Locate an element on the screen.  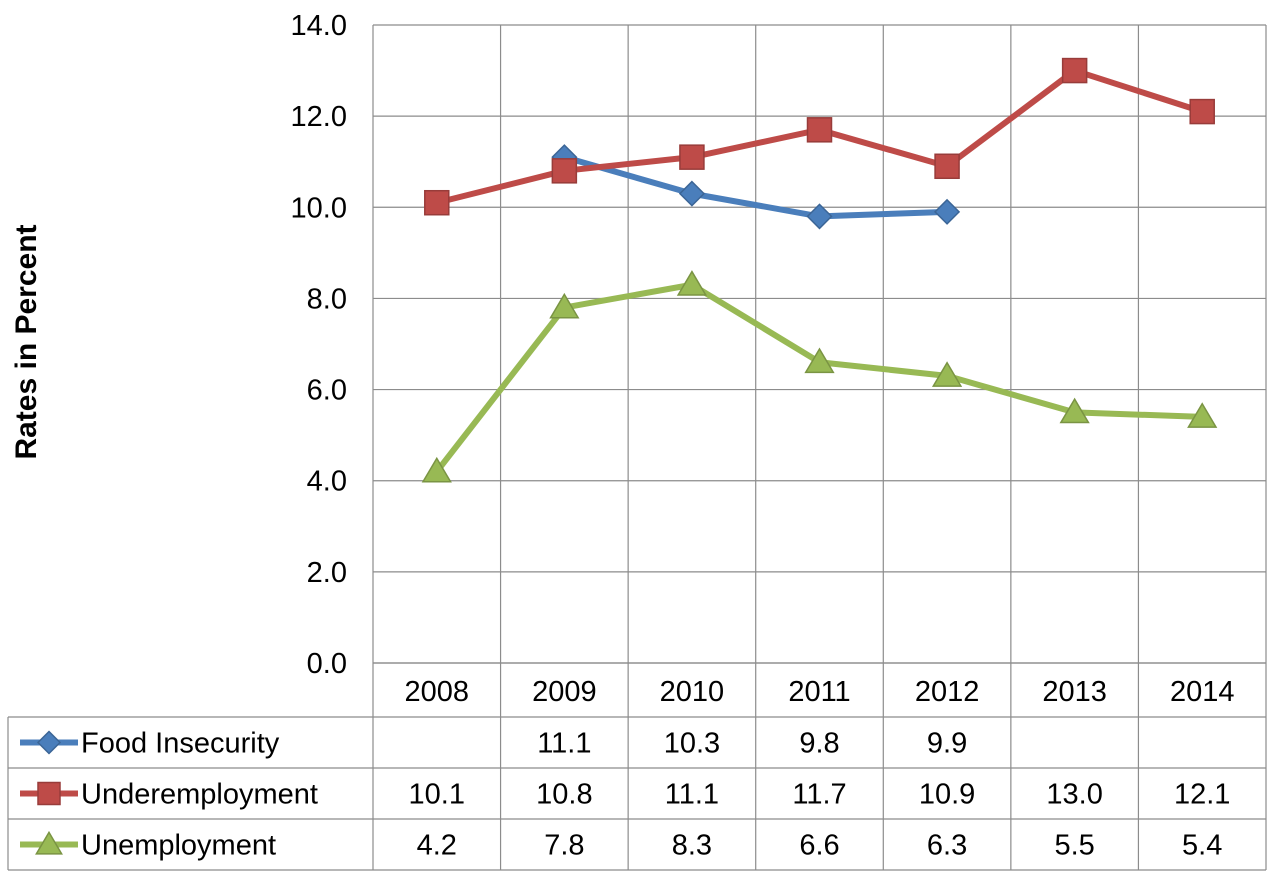
legend-label: Unemployment is located at coordinates (178, 846).